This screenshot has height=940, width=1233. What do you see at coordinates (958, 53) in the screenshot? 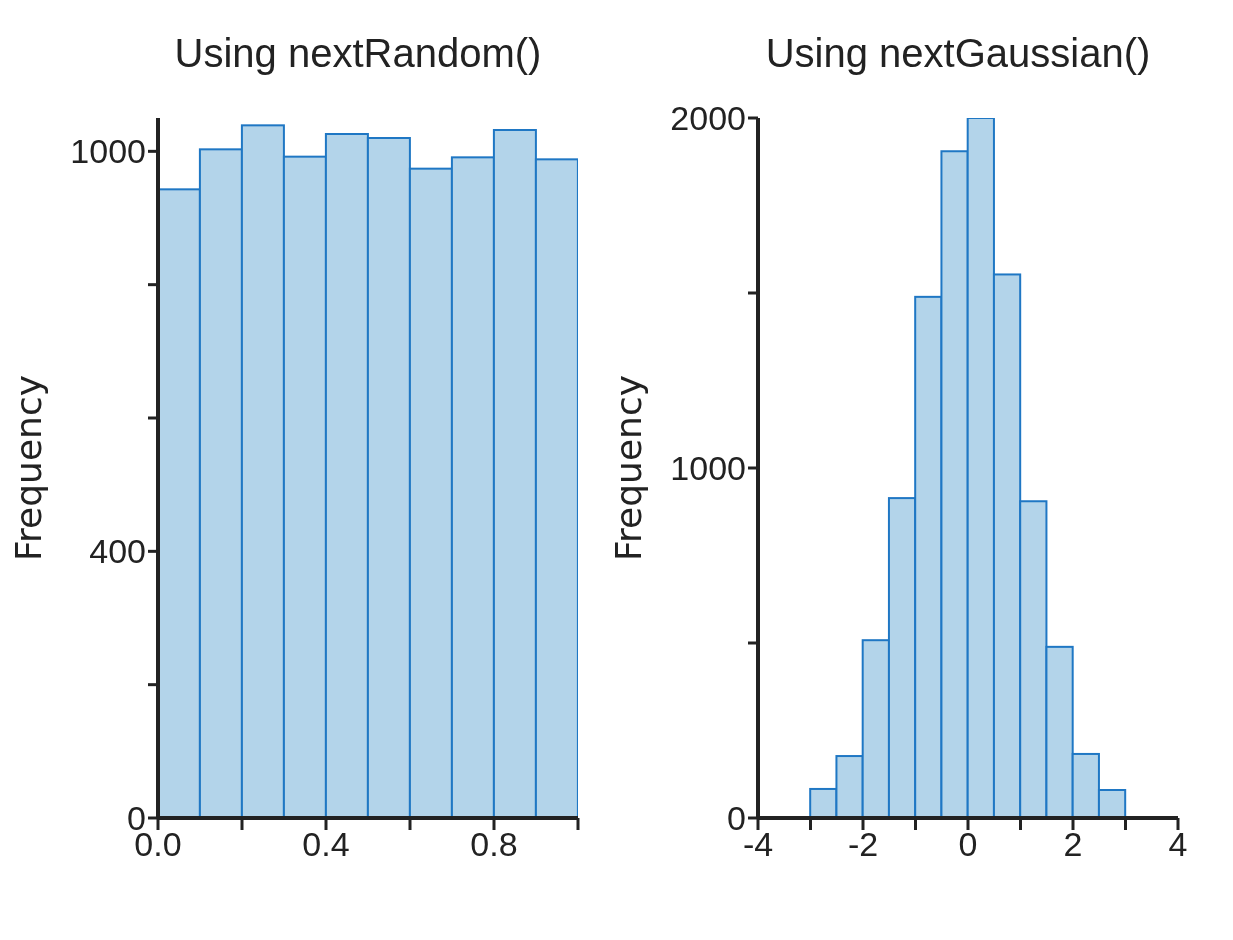
I see `chart-title: Using nextGaussian()` at bounding box center [958, 53].